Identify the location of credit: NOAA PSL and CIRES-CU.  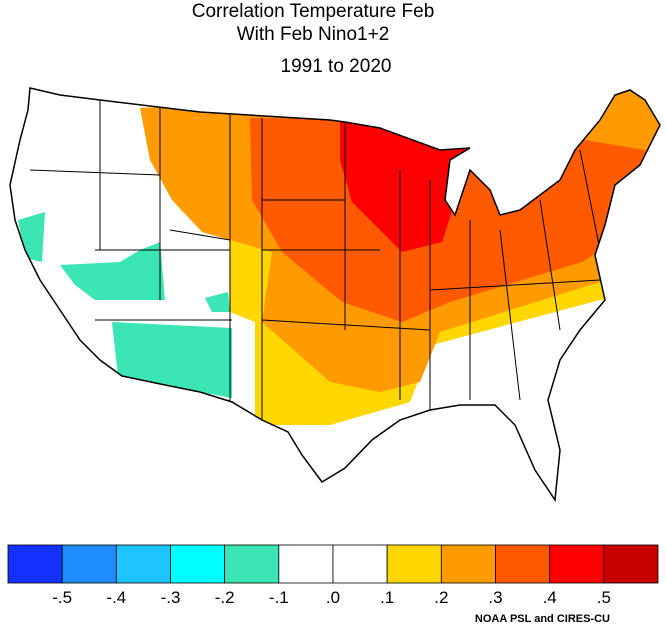
(542, 619).